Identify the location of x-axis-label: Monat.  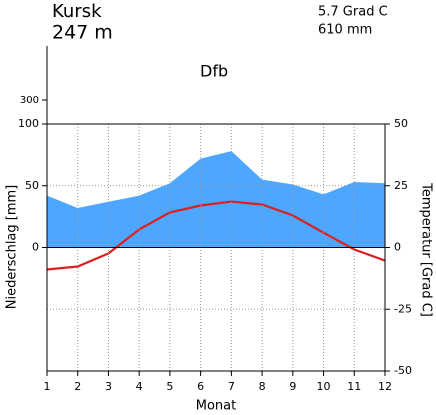
(216, 406).